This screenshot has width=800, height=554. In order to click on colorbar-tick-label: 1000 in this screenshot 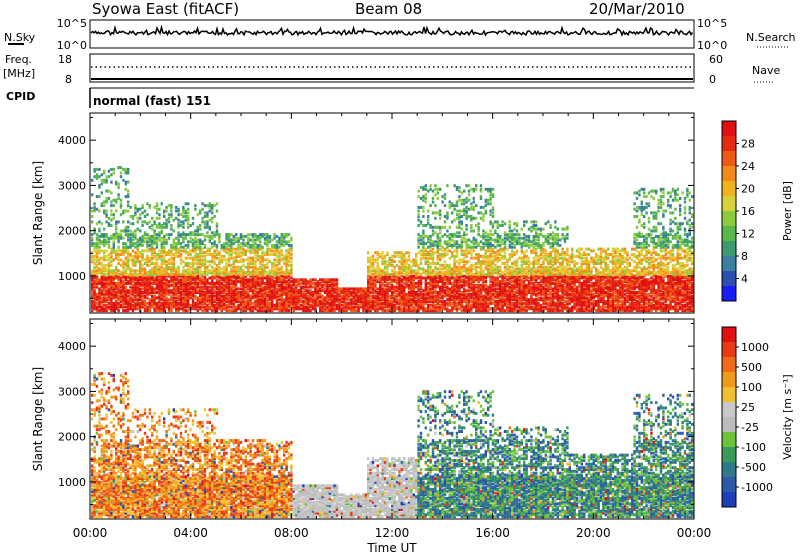, I will do `click(755, 347)`.